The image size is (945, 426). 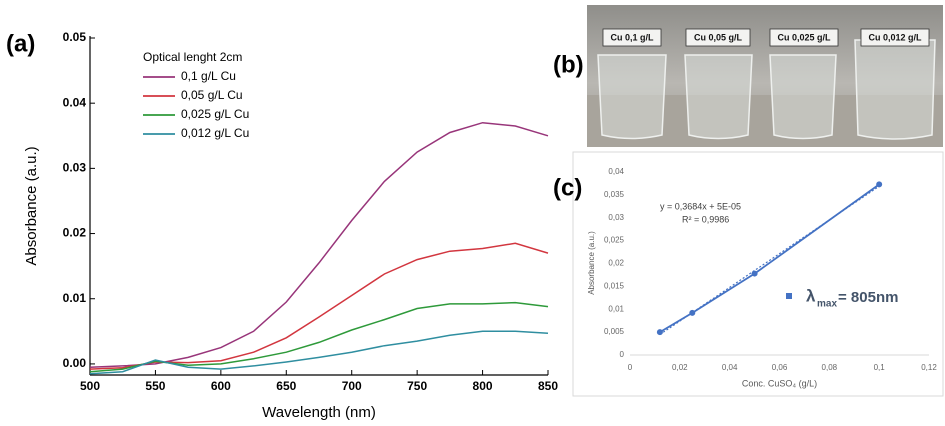 What do you see at coordinates (789, 296) in the screenshot?
I see `legend-swatch` at bounding box center [789, 296].